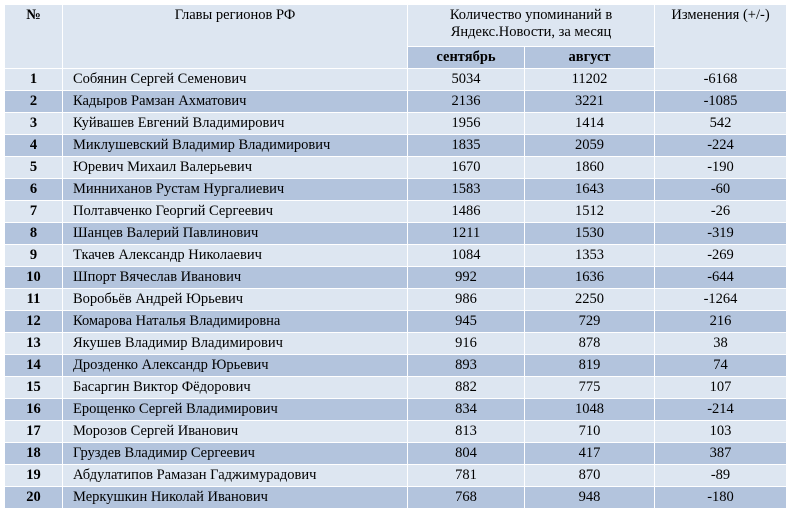 The height and width of the screenshot is (513, 791). I want to click on row-name: Воробьёв Андрей Юрьевич, so click(235, 299).